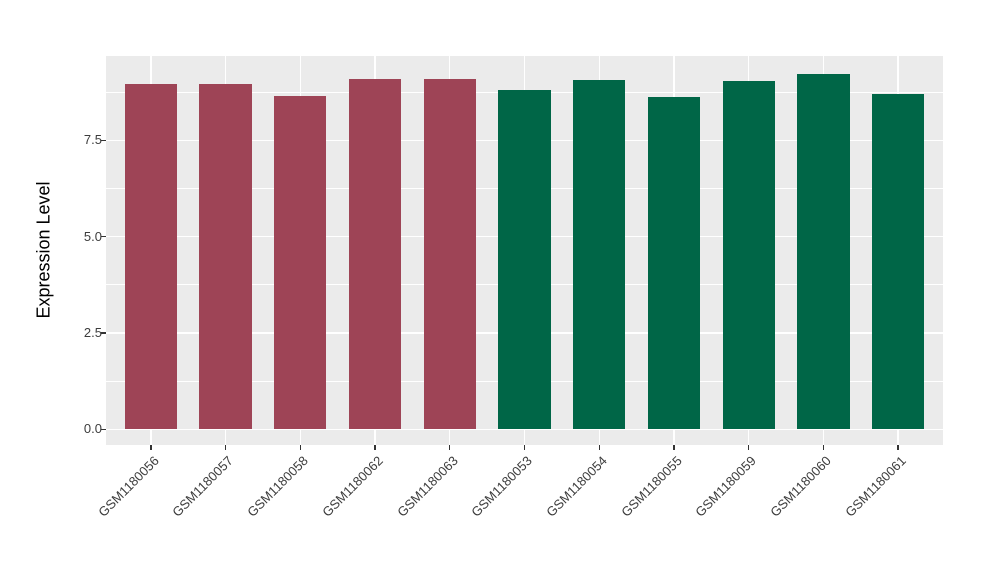  I want to click on y-tick-label: 7.5, so click(92, 140).